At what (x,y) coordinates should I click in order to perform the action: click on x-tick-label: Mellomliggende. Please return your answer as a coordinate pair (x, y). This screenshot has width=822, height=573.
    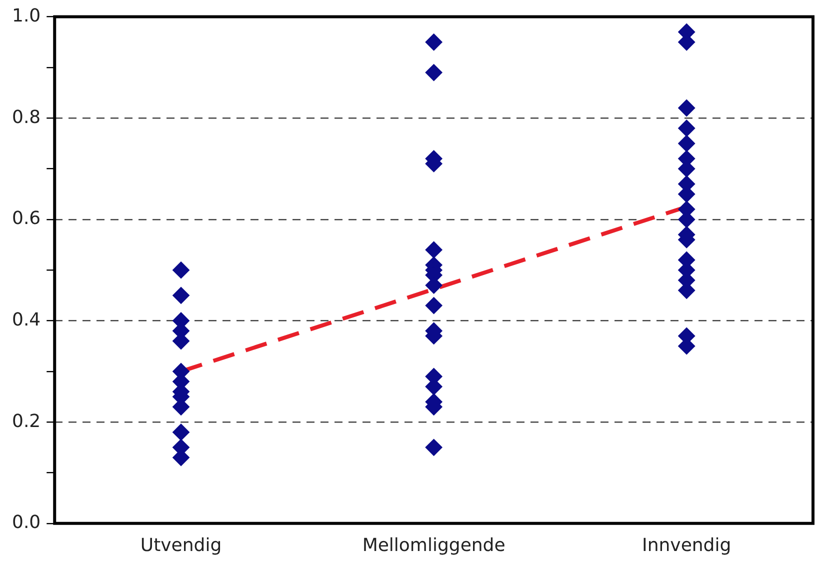
    Looking at the image, I should click on (434, 545).